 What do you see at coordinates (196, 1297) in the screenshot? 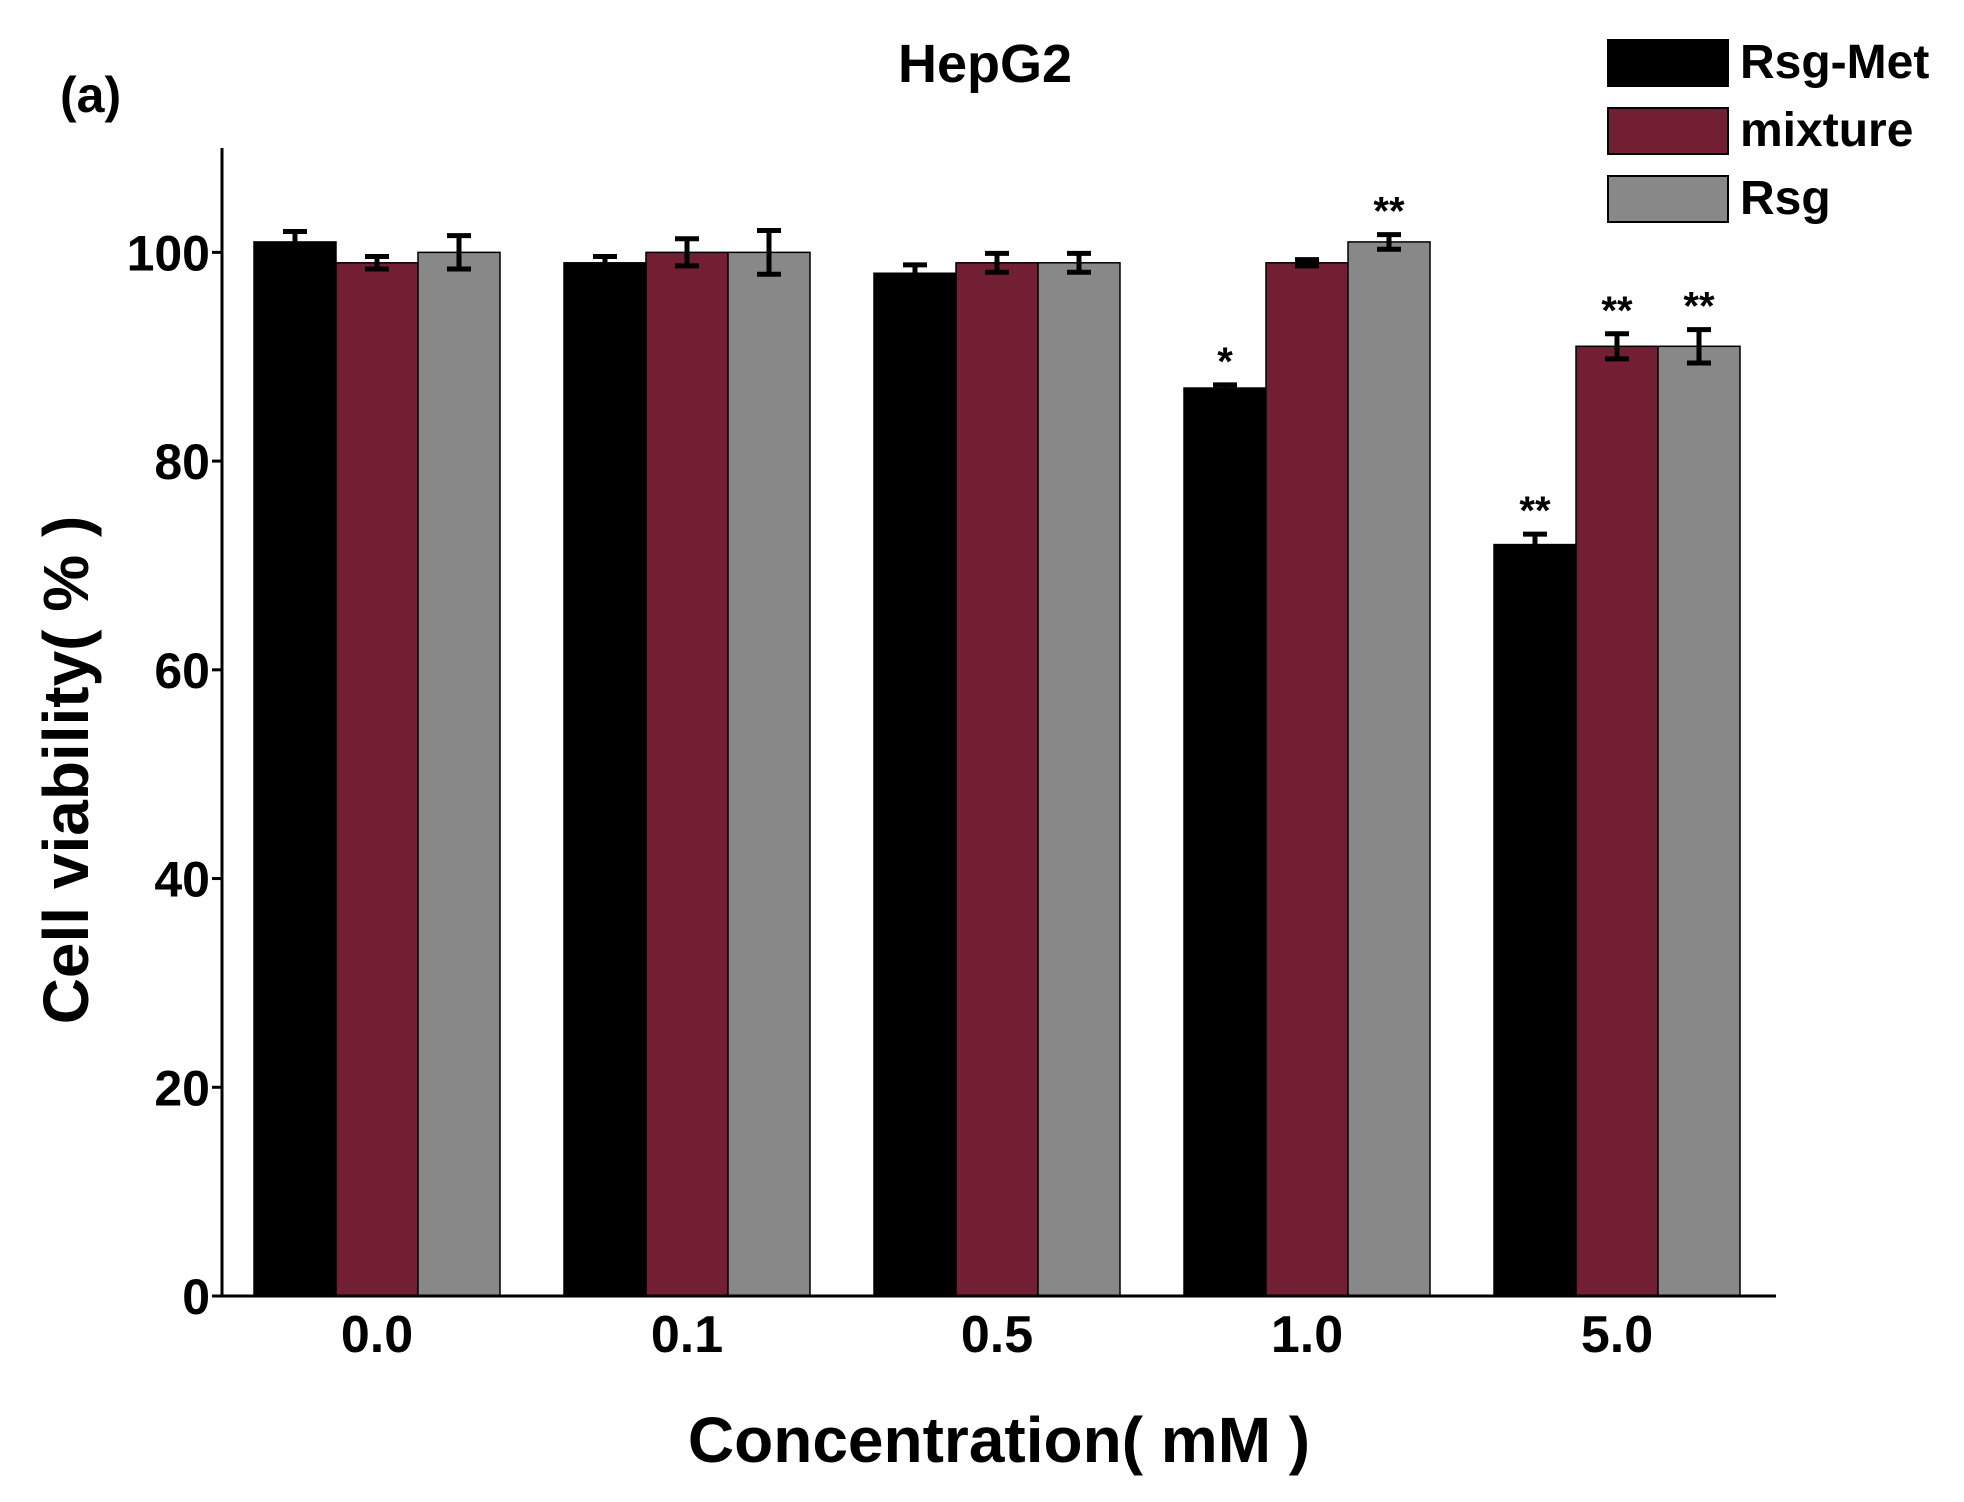
I see `y-tick-label-0: 0` at bounding box center [196, 1297].